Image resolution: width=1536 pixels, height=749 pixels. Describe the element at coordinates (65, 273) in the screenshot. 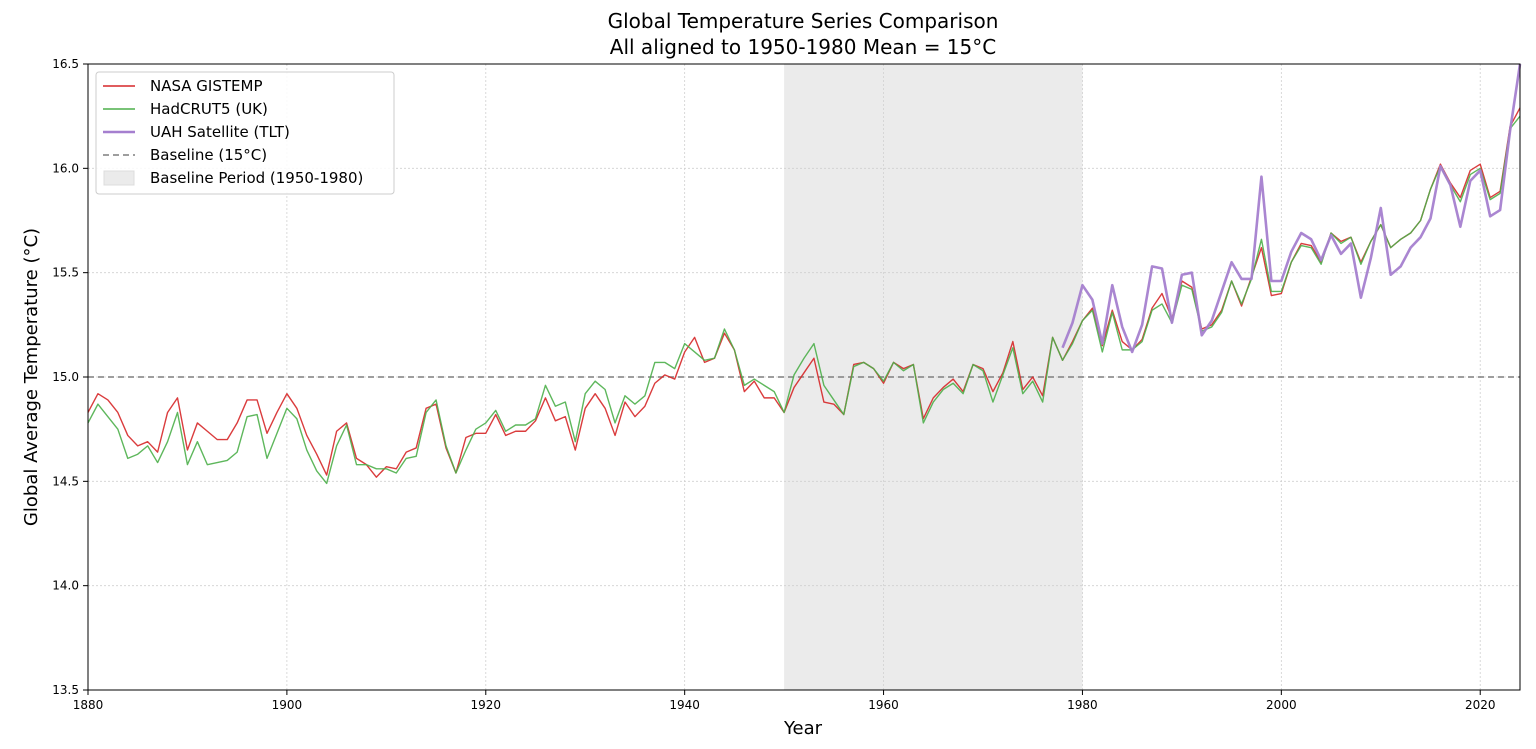

I see `y-tick-label: 15.5` at that location.